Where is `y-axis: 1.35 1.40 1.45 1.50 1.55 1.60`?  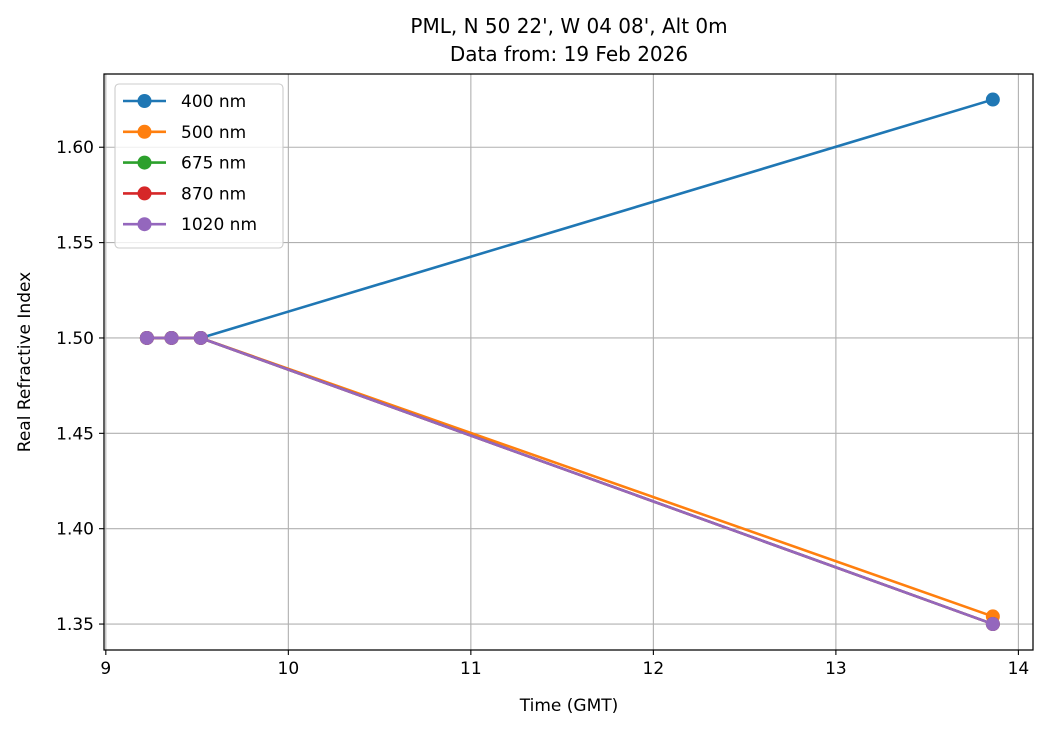 y-axis: 1.35 1.40 1.45 1.50 1.55 1.60 is located at coordinates (80, 386).